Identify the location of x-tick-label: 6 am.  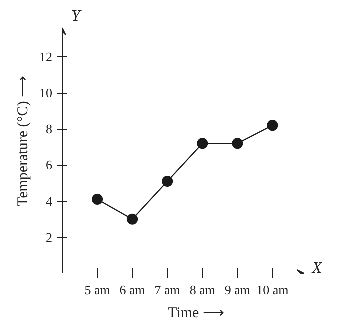
(133, 290).